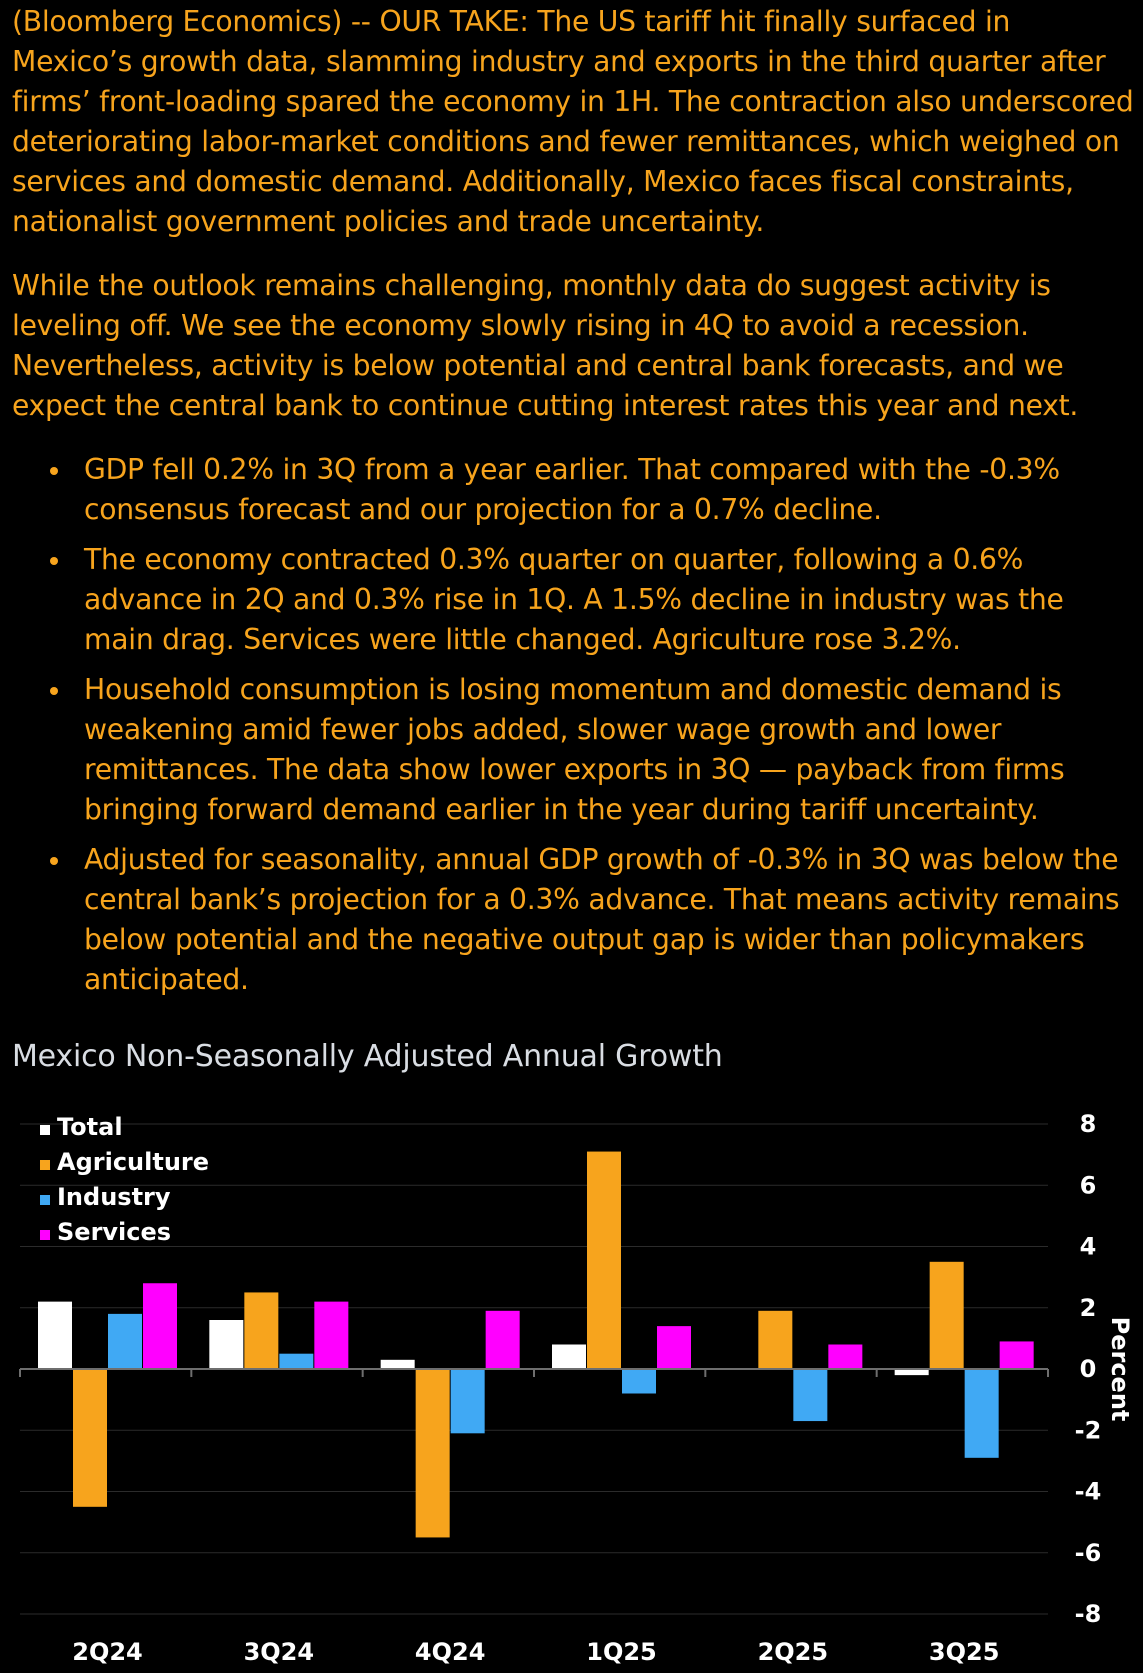 The height and width of the screenshot is (1673, 1143). Describe the element at coordinates (296, 1361) in the screenshot. I see `bar-industry-3q24` at that location.